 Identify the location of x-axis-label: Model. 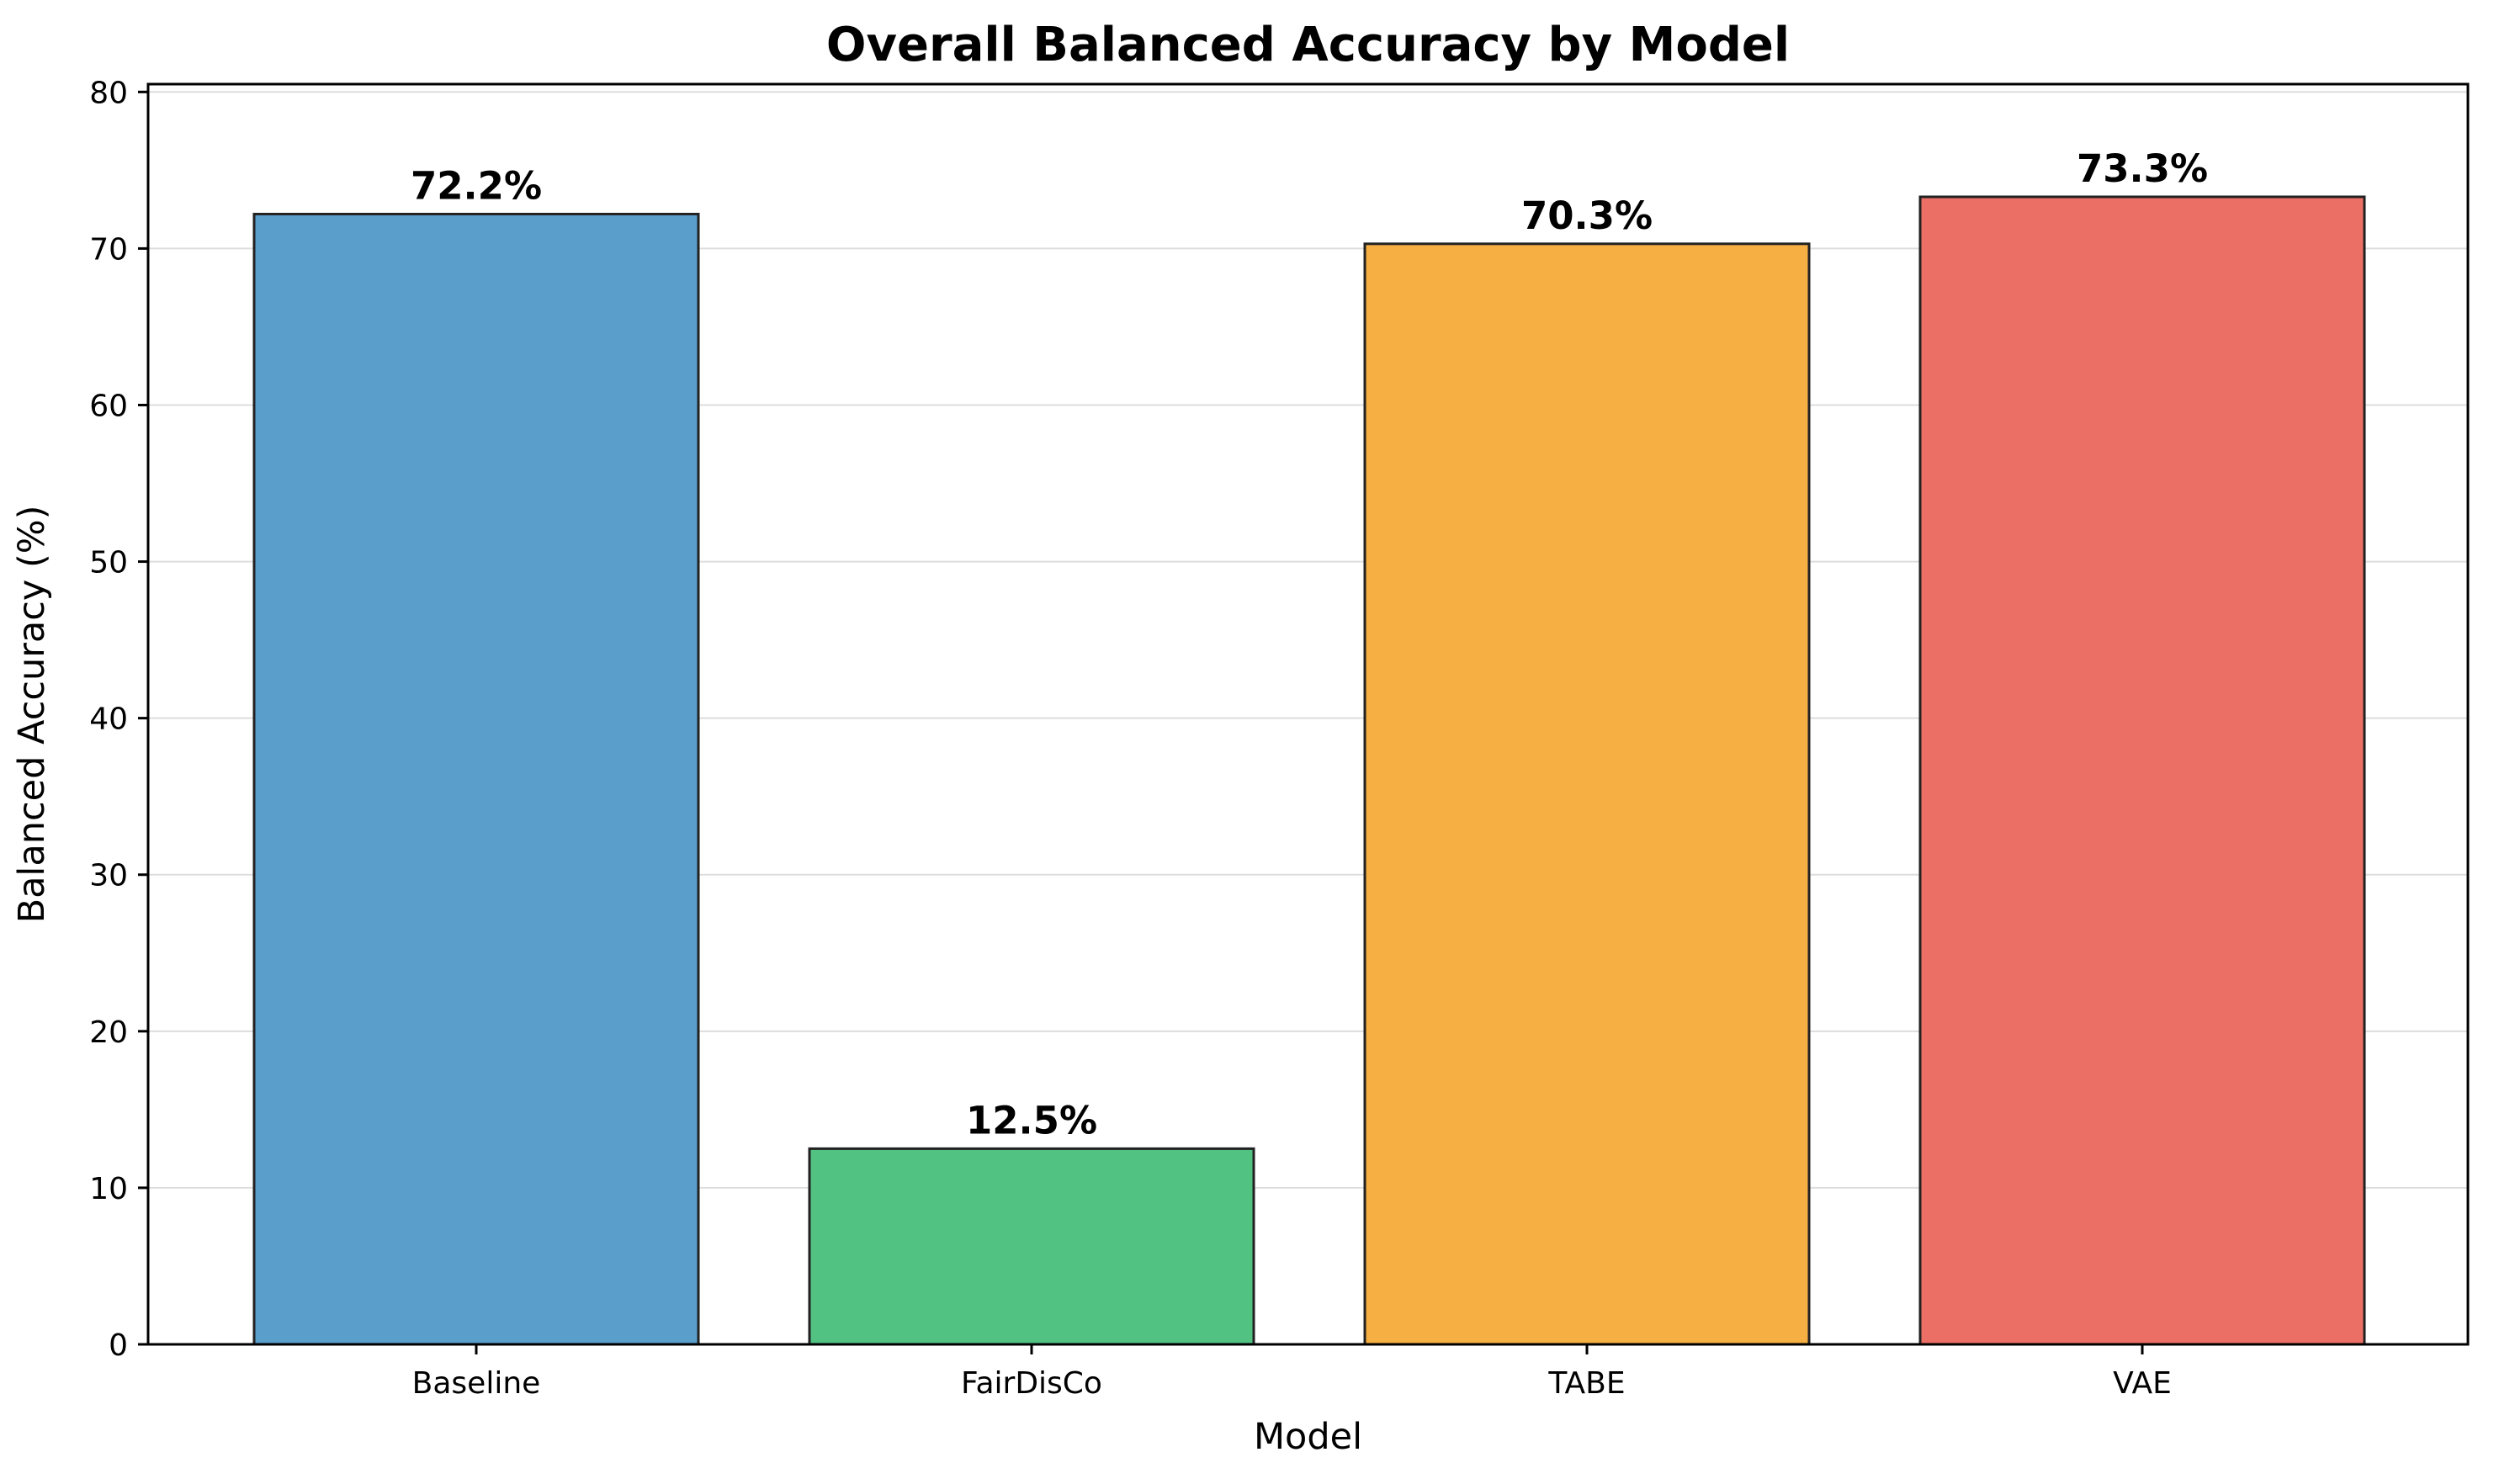
(1308, 1437).